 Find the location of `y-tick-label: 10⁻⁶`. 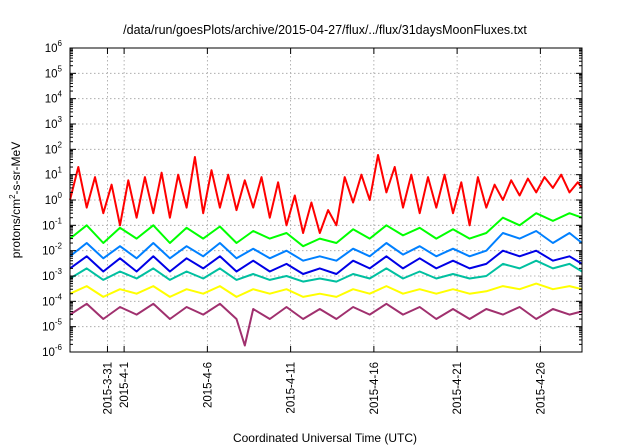

y-tick-label: 10⁻⁶ is located at coordinates (52, 351).